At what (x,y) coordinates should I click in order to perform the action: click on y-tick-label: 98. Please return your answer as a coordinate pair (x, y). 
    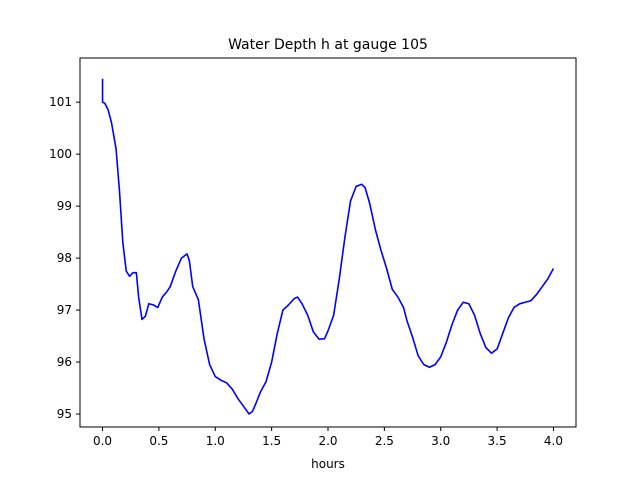
    Looking at the image, I should click on (64, 258).